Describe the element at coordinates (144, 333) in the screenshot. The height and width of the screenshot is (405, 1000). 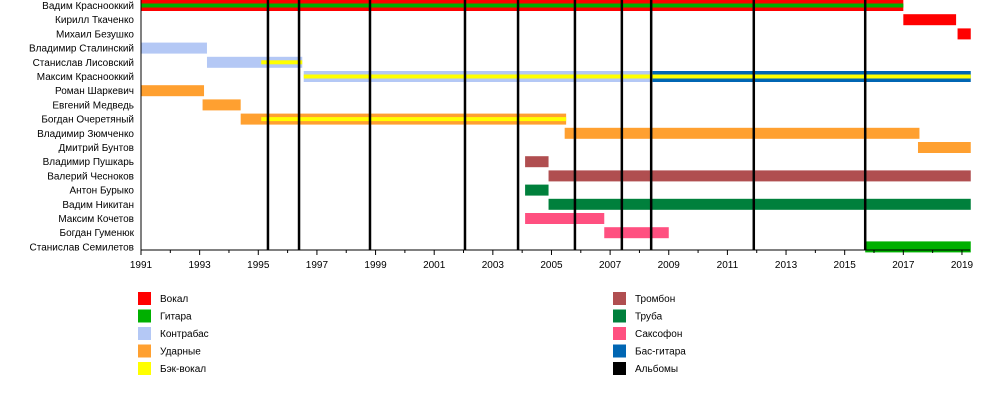
I see `legend-swatch-contrabass` at that location.